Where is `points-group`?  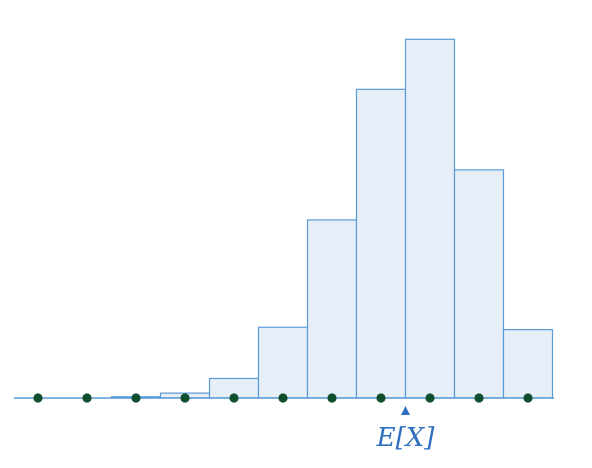
points-group is located at coordinates (283, 398).